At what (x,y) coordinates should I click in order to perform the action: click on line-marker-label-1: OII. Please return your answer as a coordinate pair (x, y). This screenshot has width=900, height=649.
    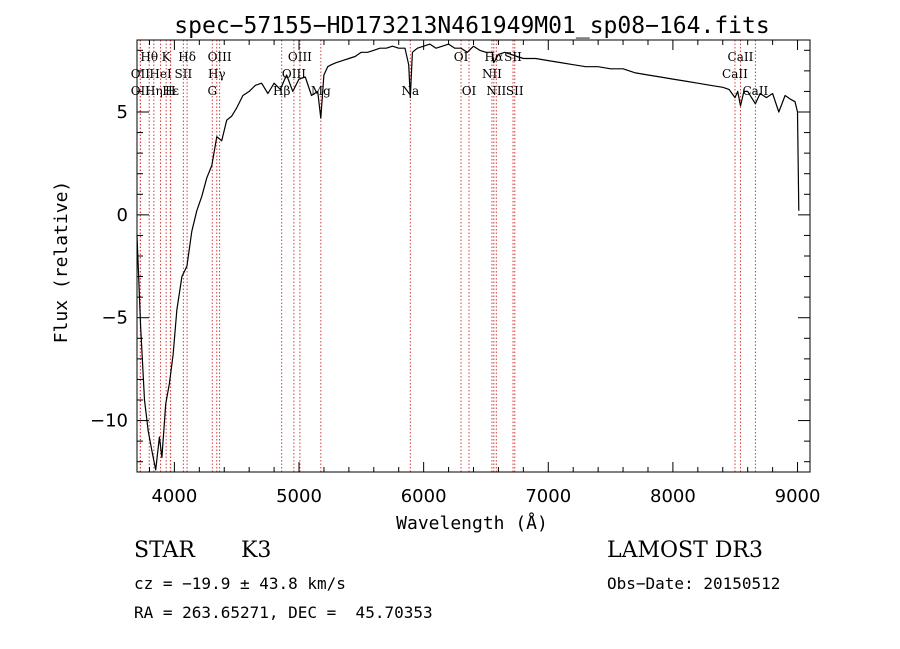
    Looking at the image, I should click on (141, 74).